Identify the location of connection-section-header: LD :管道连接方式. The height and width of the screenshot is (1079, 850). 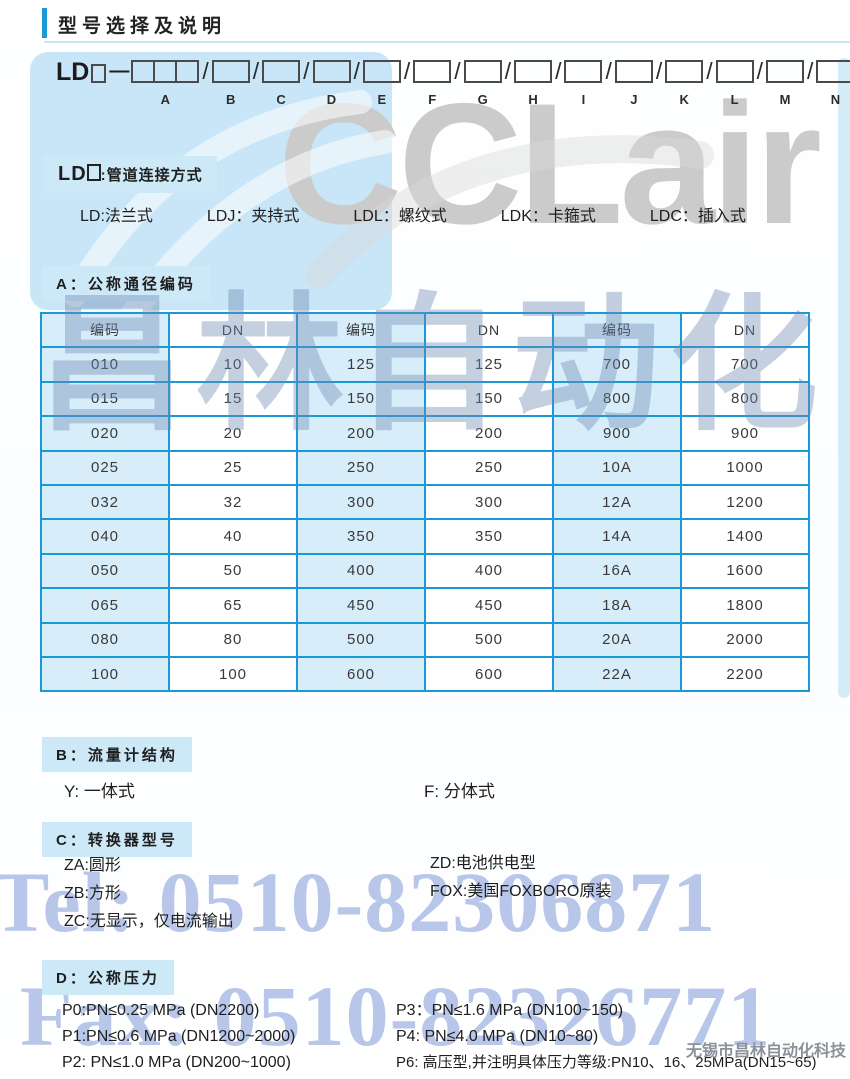
(130, 174).